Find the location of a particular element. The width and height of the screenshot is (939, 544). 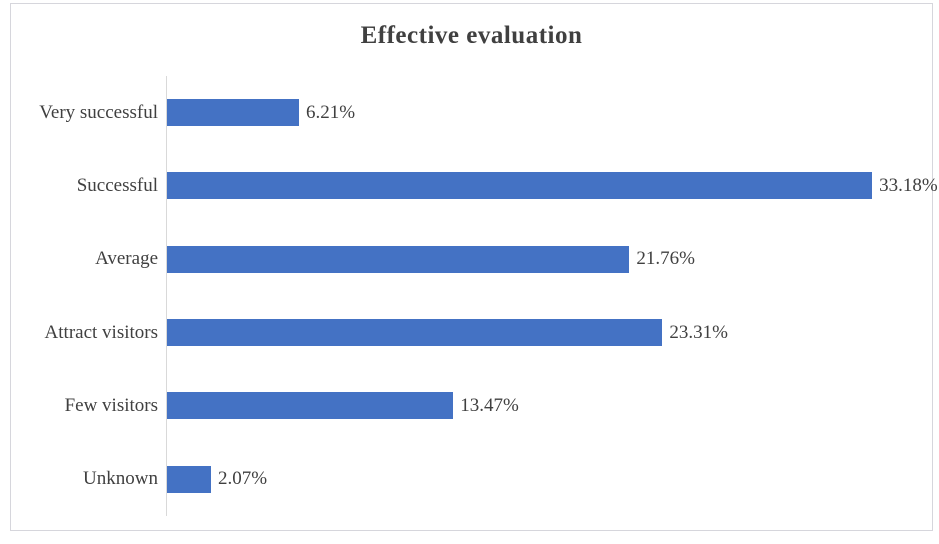

bar-row: Very successful 6.21% is located at coordinates (471, 112).